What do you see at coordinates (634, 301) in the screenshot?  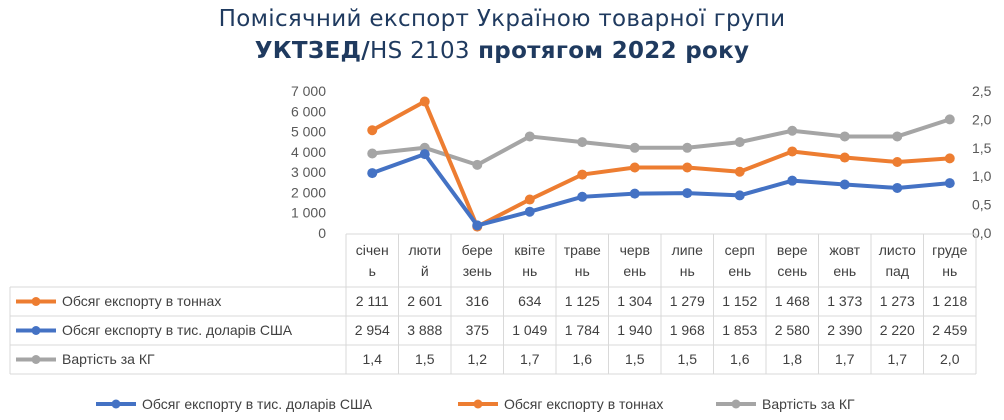 I see `table-cell-value: 1 304` at bounding box center [634, 301].